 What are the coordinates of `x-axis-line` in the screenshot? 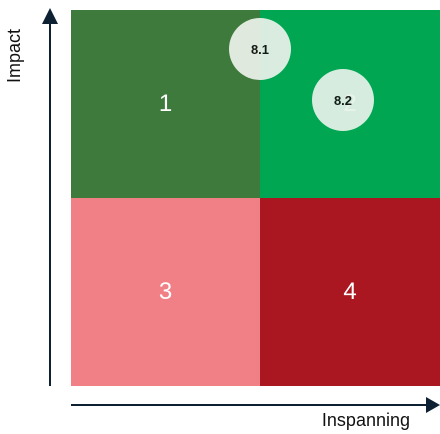 It's located at (250, 405).